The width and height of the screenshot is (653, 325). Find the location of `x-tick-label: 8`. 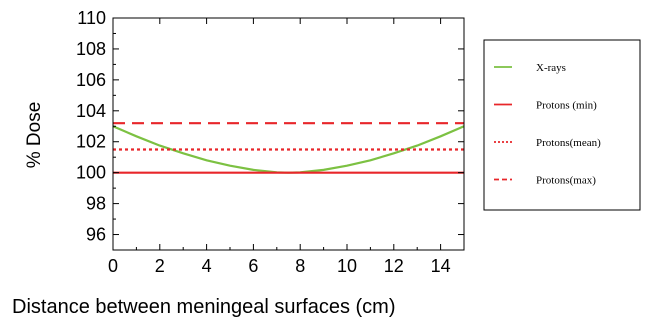

x-tick-label: 8 is located at coordinates (300, 266).